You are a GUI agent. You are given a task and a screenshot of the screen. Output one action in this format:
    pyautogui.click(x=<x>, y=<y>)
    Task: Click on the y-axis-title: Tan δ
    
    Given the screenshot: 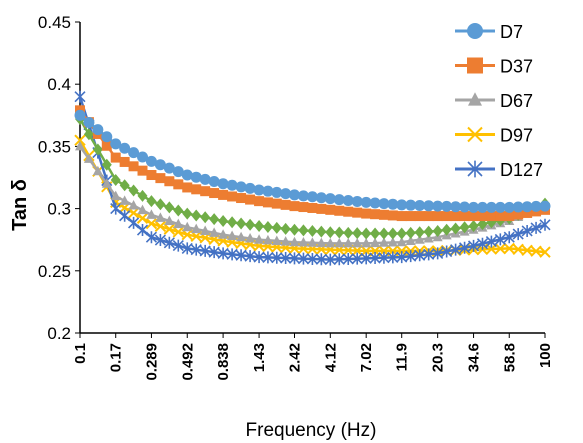 What is the action you would take?
    pyautogui.click(x=20, y=205)
    